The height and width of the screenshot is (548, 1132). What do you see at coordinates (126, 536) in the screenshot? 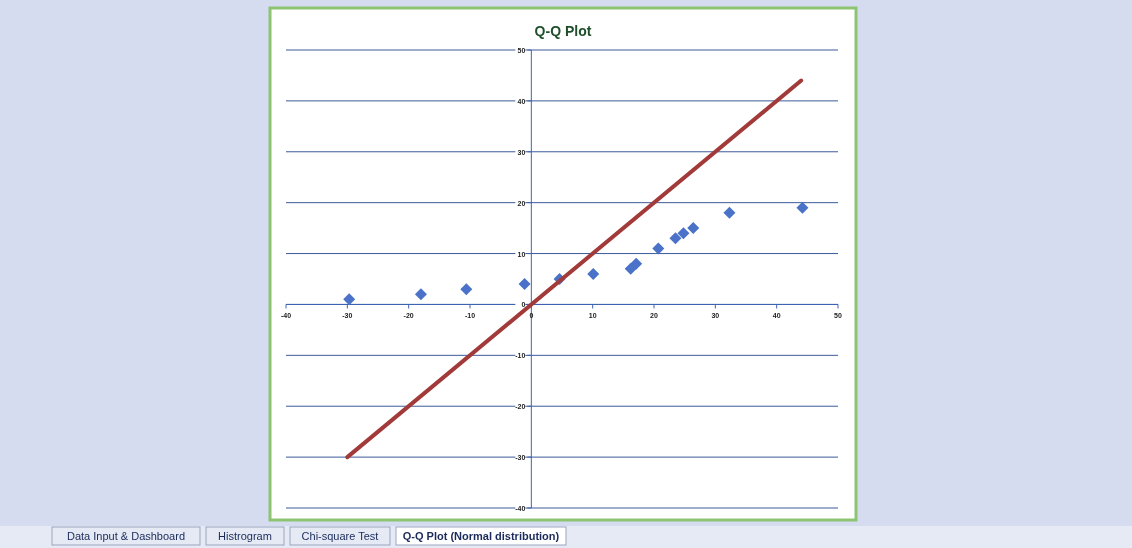
I see `text: Data Input & Dashboard` at bounding box center [126, 536].